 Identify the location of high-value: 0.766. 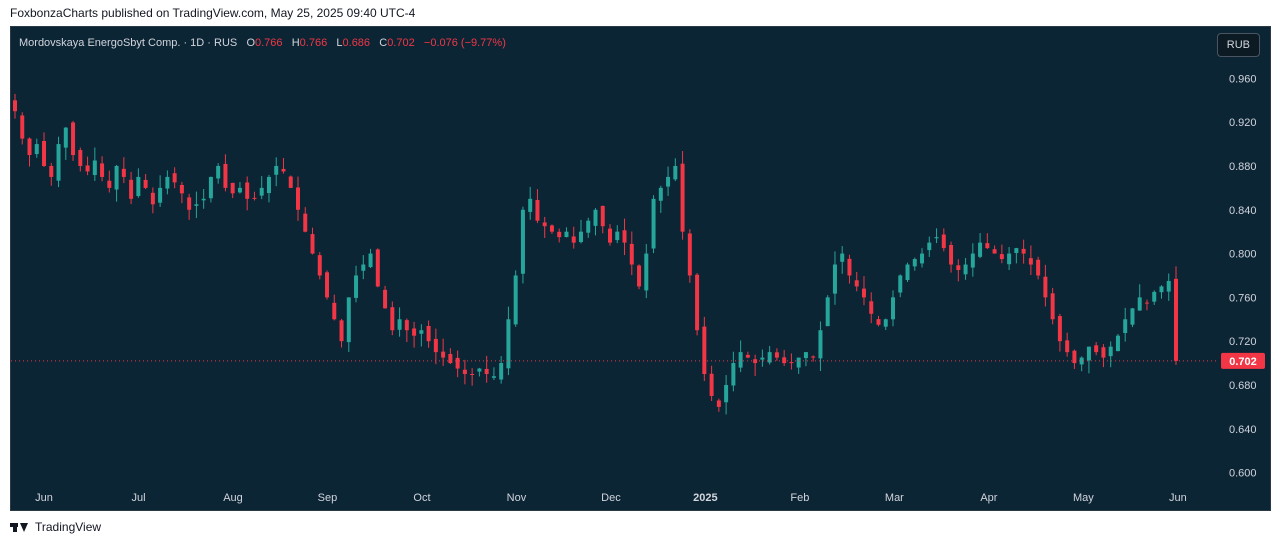
(313, 43).